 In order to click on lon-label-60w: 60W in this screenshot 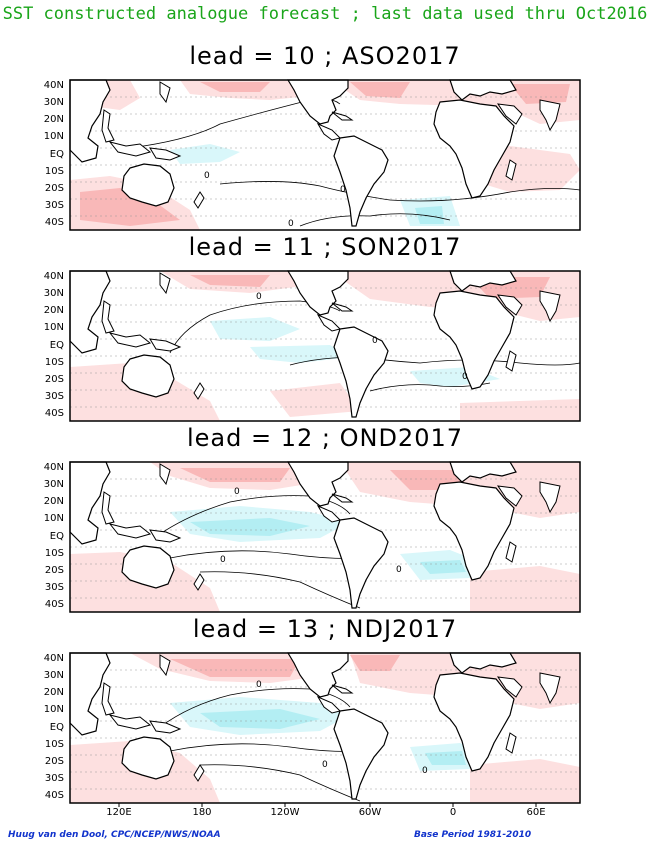, I will do `click(370, 812)`.